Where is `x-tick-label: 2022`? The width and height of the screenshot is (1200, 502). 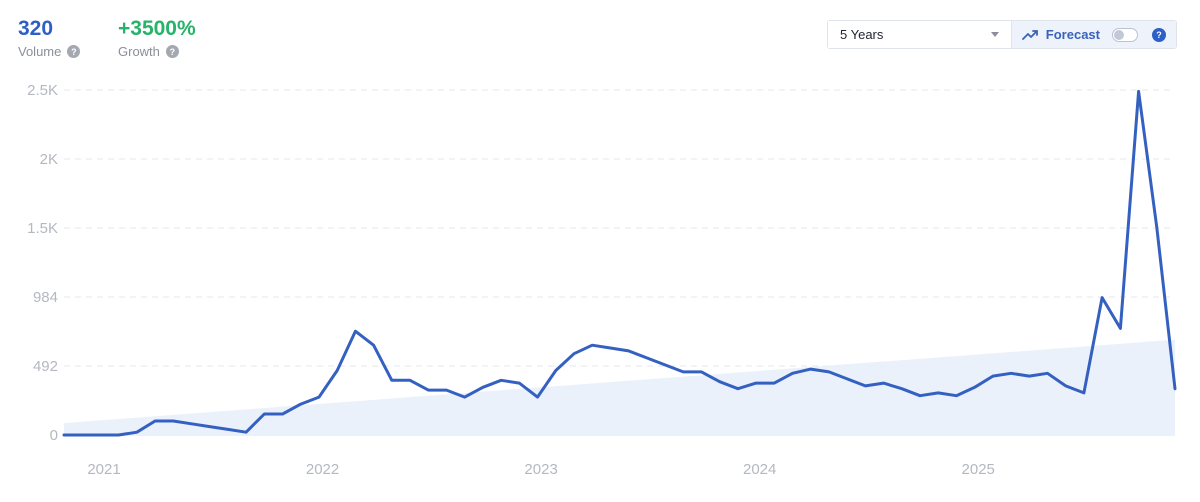
x-tick-label: 2022 is located at coordinates (322, 469).